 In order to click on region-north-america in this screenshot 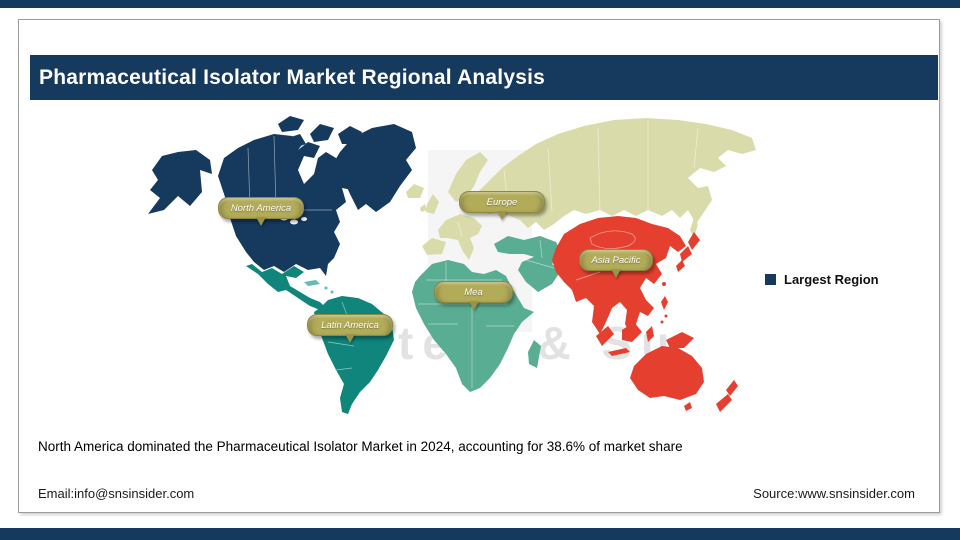, I will do `click(282, 196)`.